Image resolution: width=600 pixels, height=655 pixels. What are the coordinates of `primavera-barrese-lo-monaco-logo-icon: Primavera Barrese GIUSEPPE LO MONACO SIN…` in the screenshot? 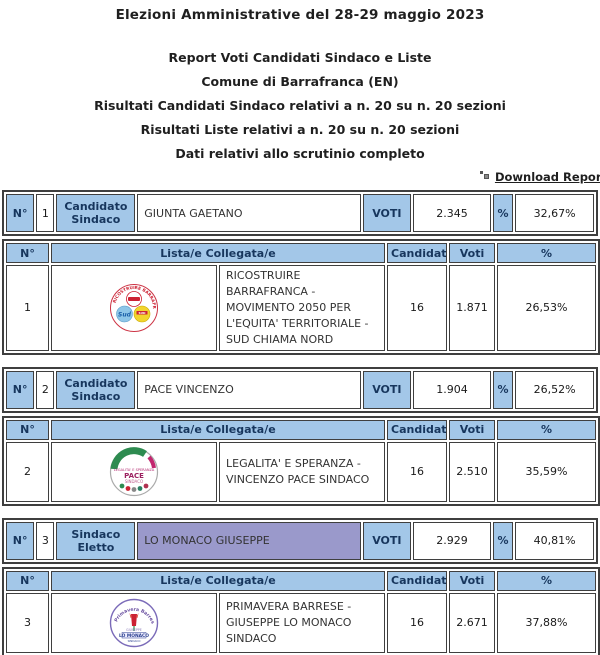 It's located at (134, 622).